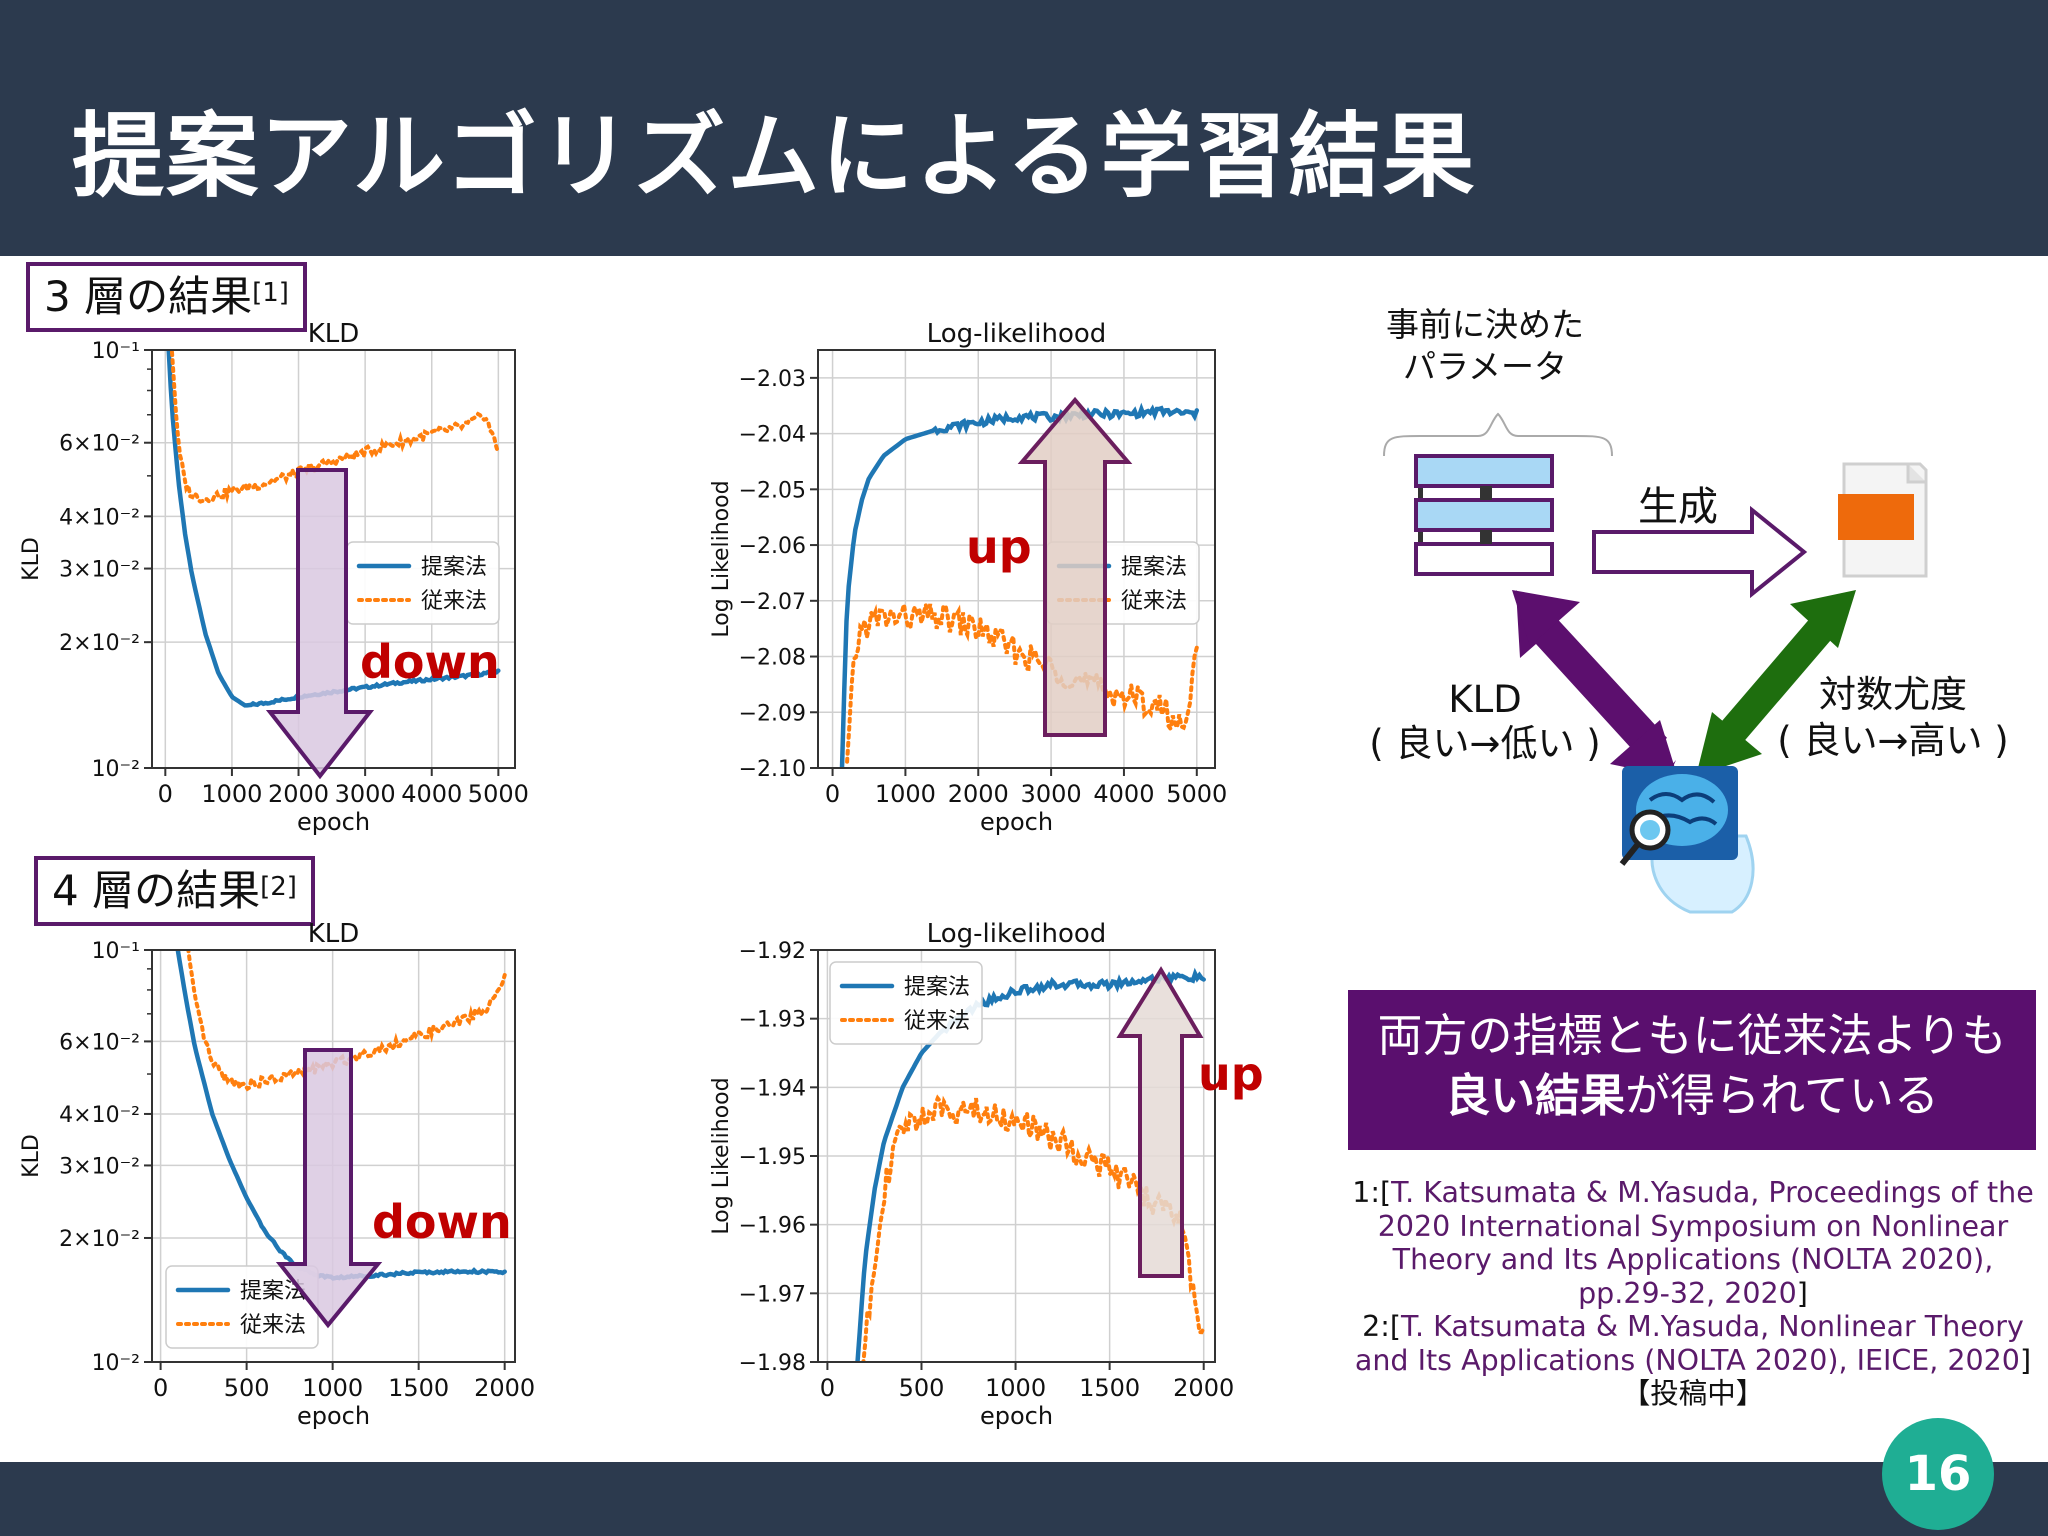 The image size is (2048, 1536). What do you see at coordinates (1485, 743) in the screenshot?
I see `kld-metric-sub: ( 良い→低い )` at bounding box center [1485, 743].